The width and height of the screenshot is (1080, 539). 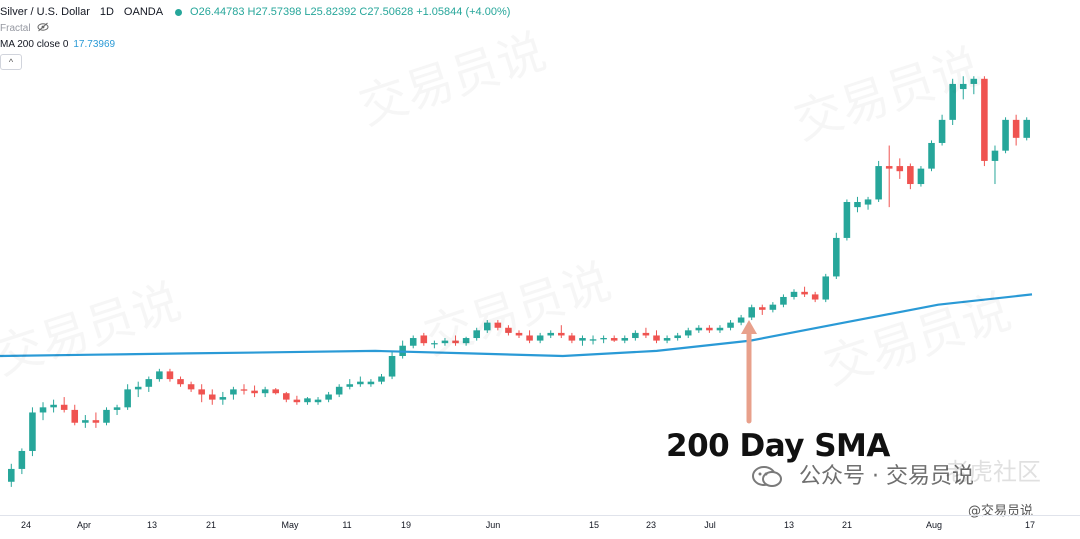 What do you see at coordinates (278, 12) in the screenshot?
I see `ohlc-high: 27.57398` at bounding box center [278, 12].